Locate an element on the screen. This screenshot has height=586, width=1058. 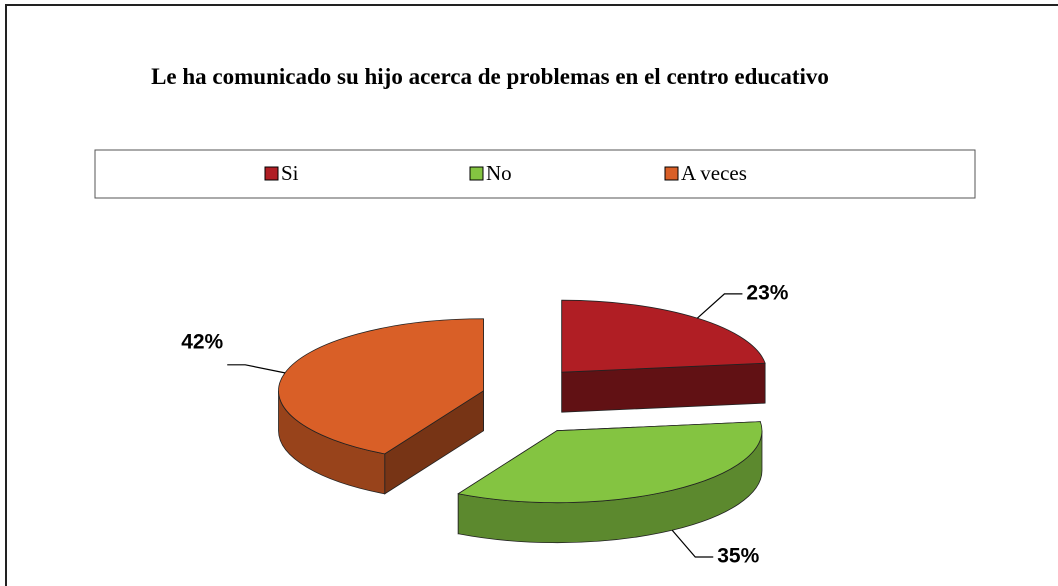
data-label: 42% is located at coordinates (202, 341).